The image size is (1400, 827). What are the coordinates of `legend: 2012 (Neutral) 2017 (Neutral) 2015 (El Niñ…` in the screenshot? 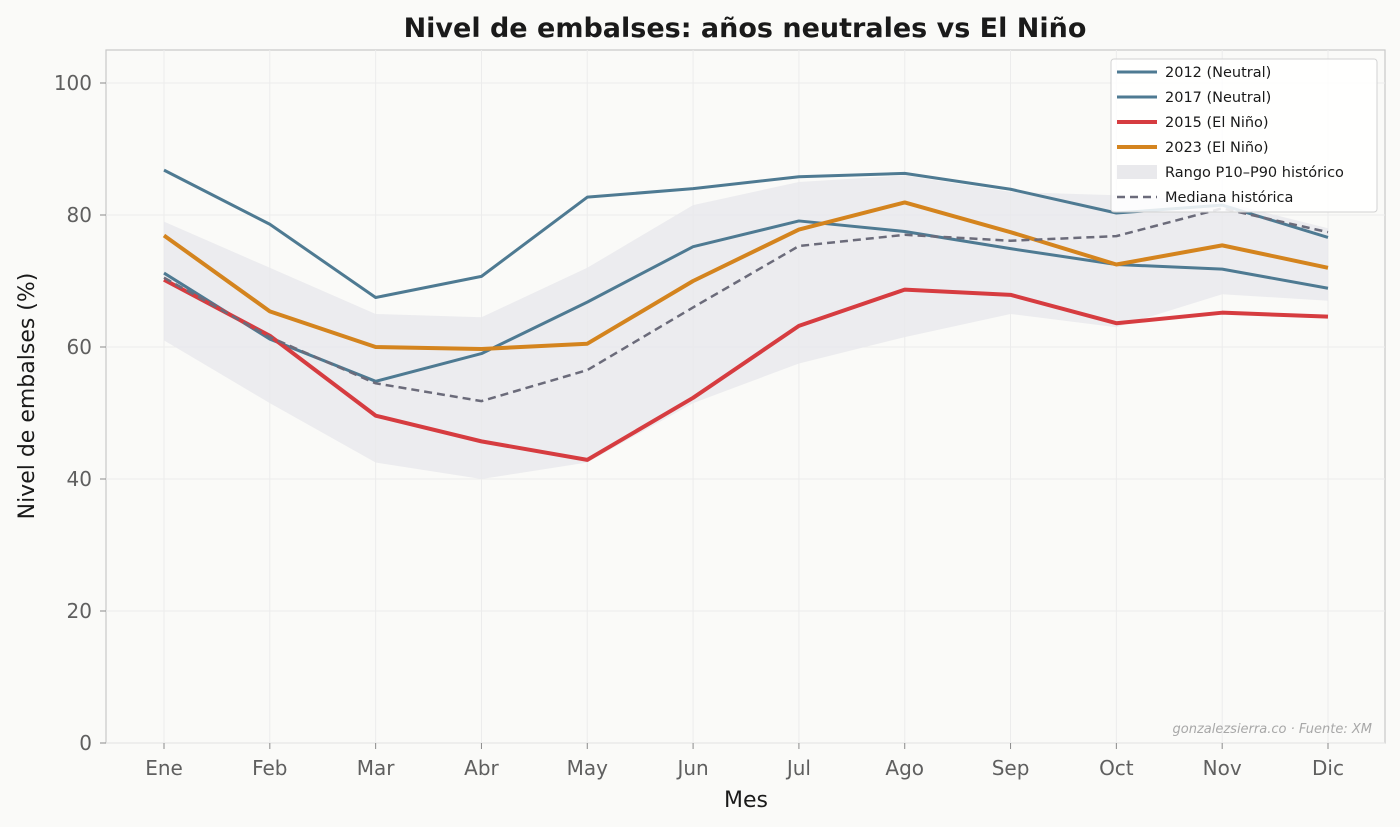 It's located at (1244, 135).